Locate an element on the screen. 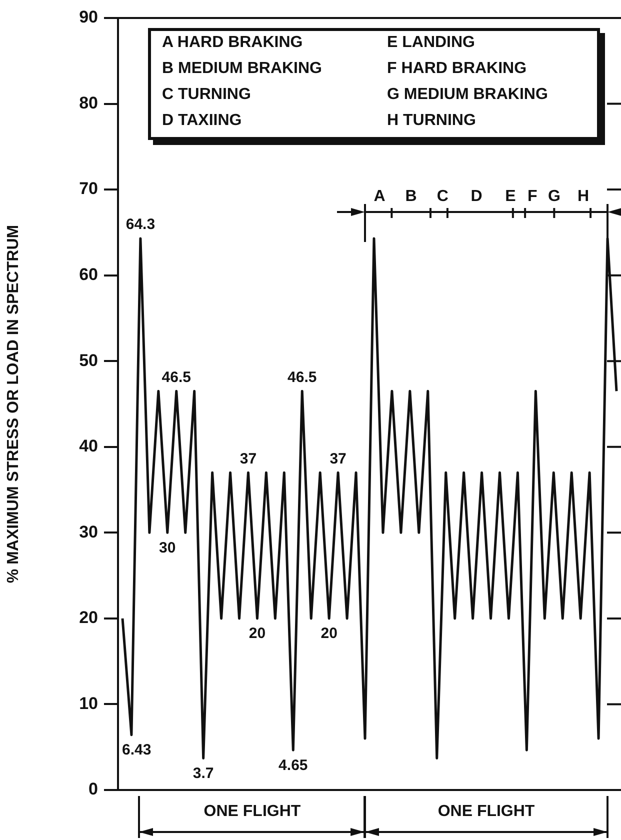 This screenshot has height=840, width=621. annotation: G is located at coordinates (554, 197).